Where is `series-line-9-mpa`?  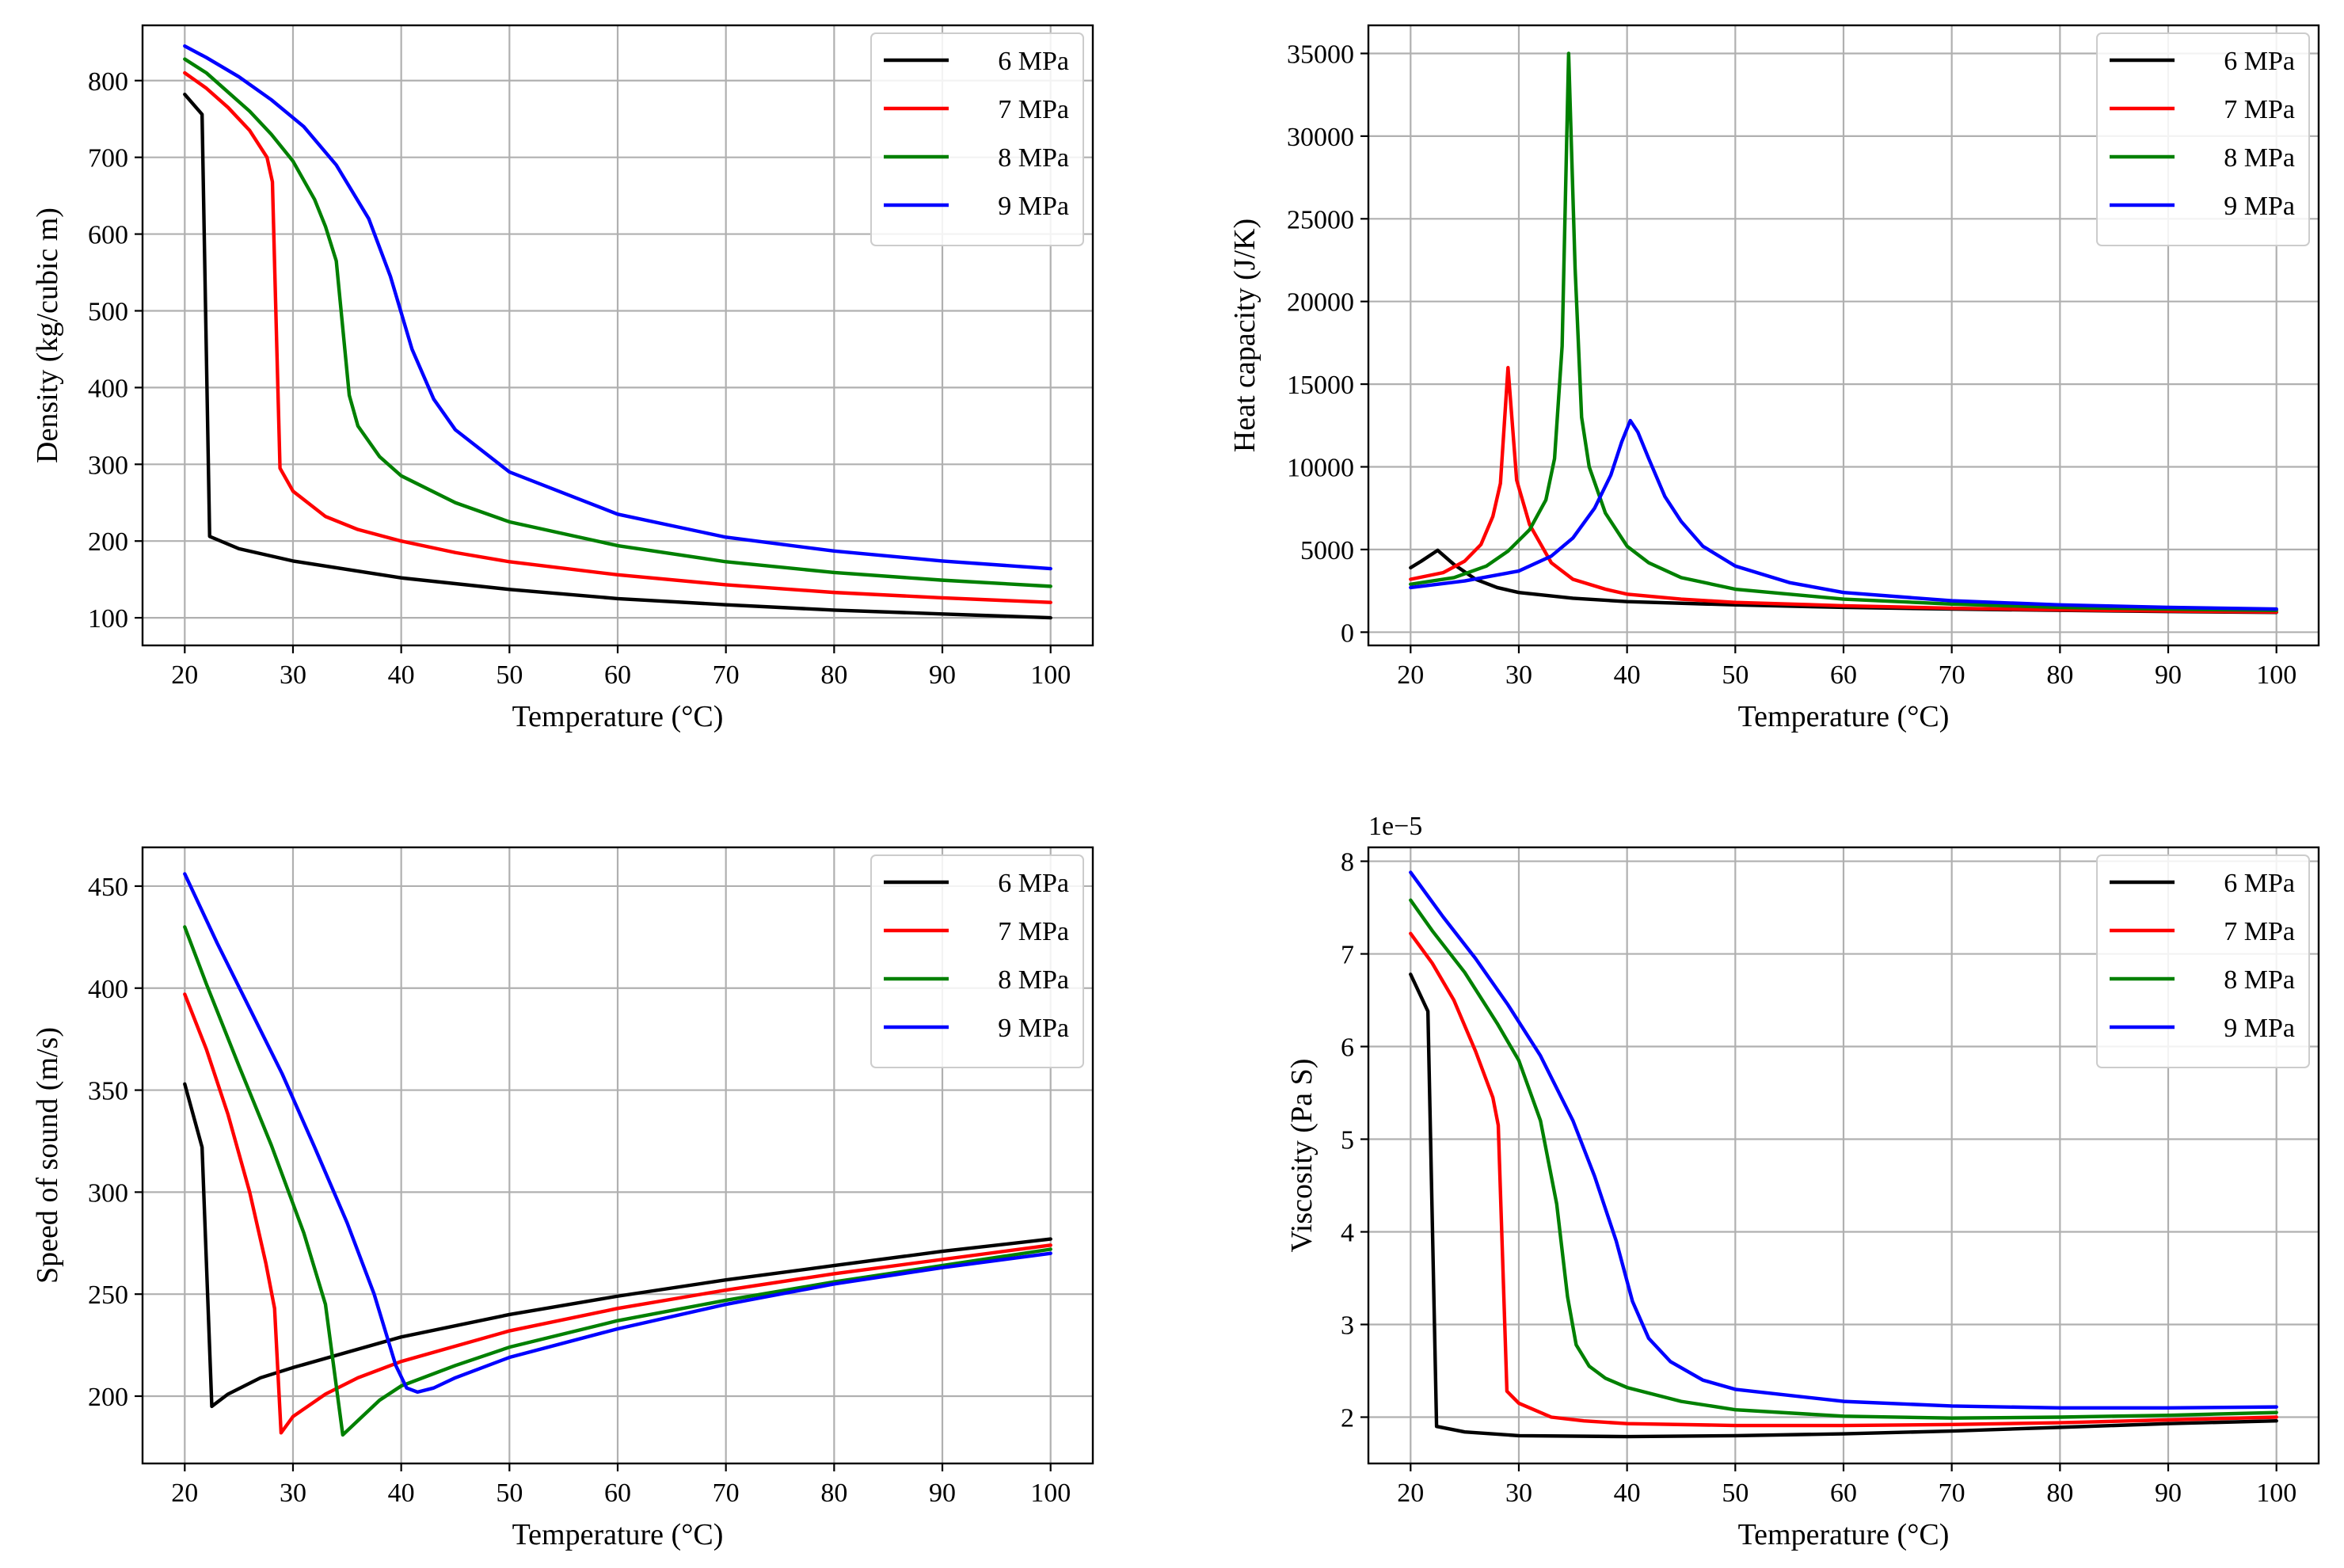 series-line-9-mpa is located at coordinates (1843, 514).